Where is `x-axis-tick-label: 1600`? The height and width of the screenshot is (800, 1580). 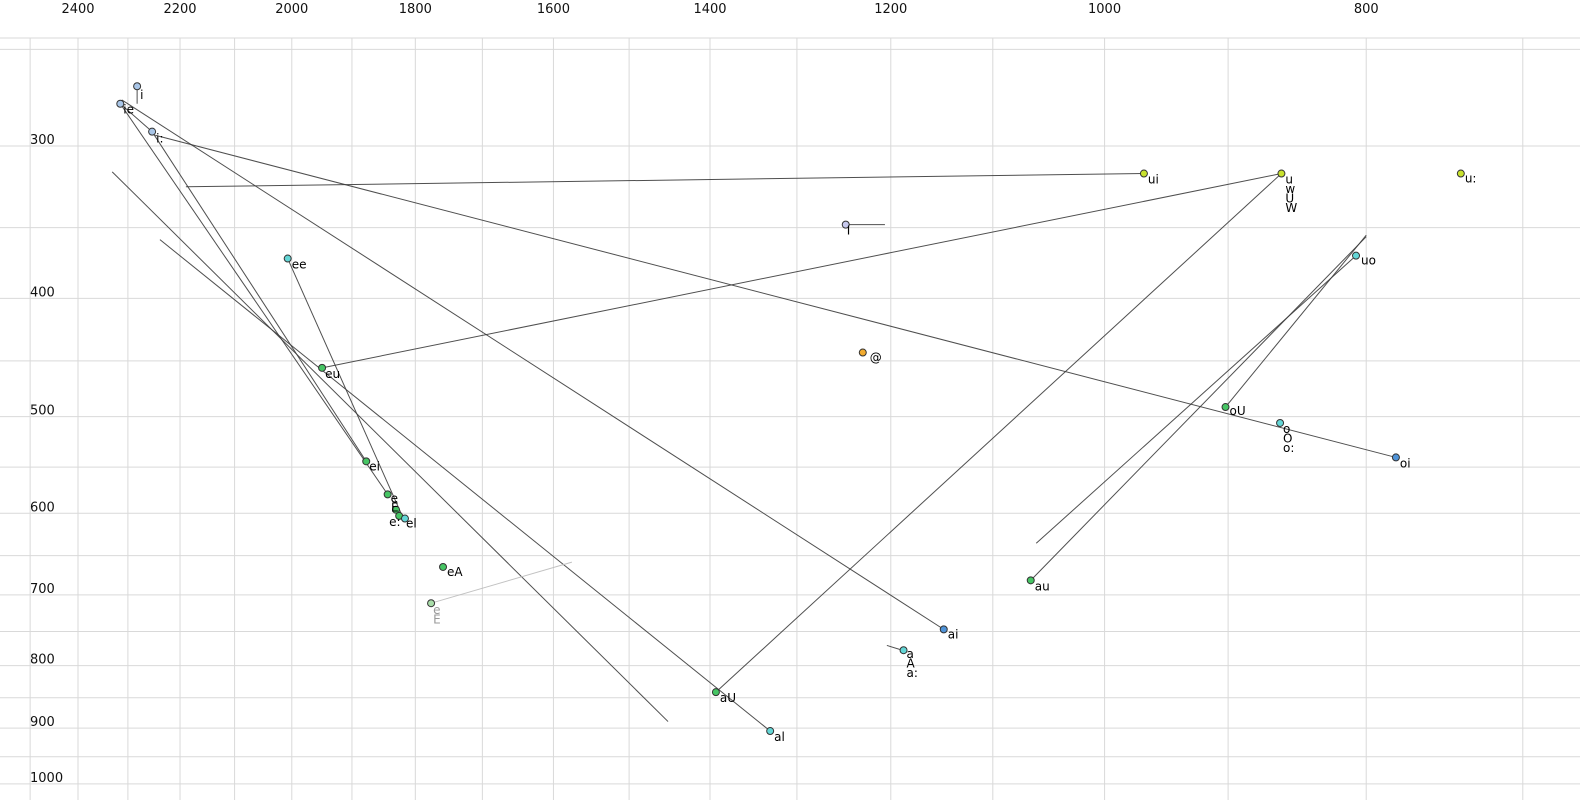
x-axis-tick-label: 1600 is located at coordinates (553, 9).